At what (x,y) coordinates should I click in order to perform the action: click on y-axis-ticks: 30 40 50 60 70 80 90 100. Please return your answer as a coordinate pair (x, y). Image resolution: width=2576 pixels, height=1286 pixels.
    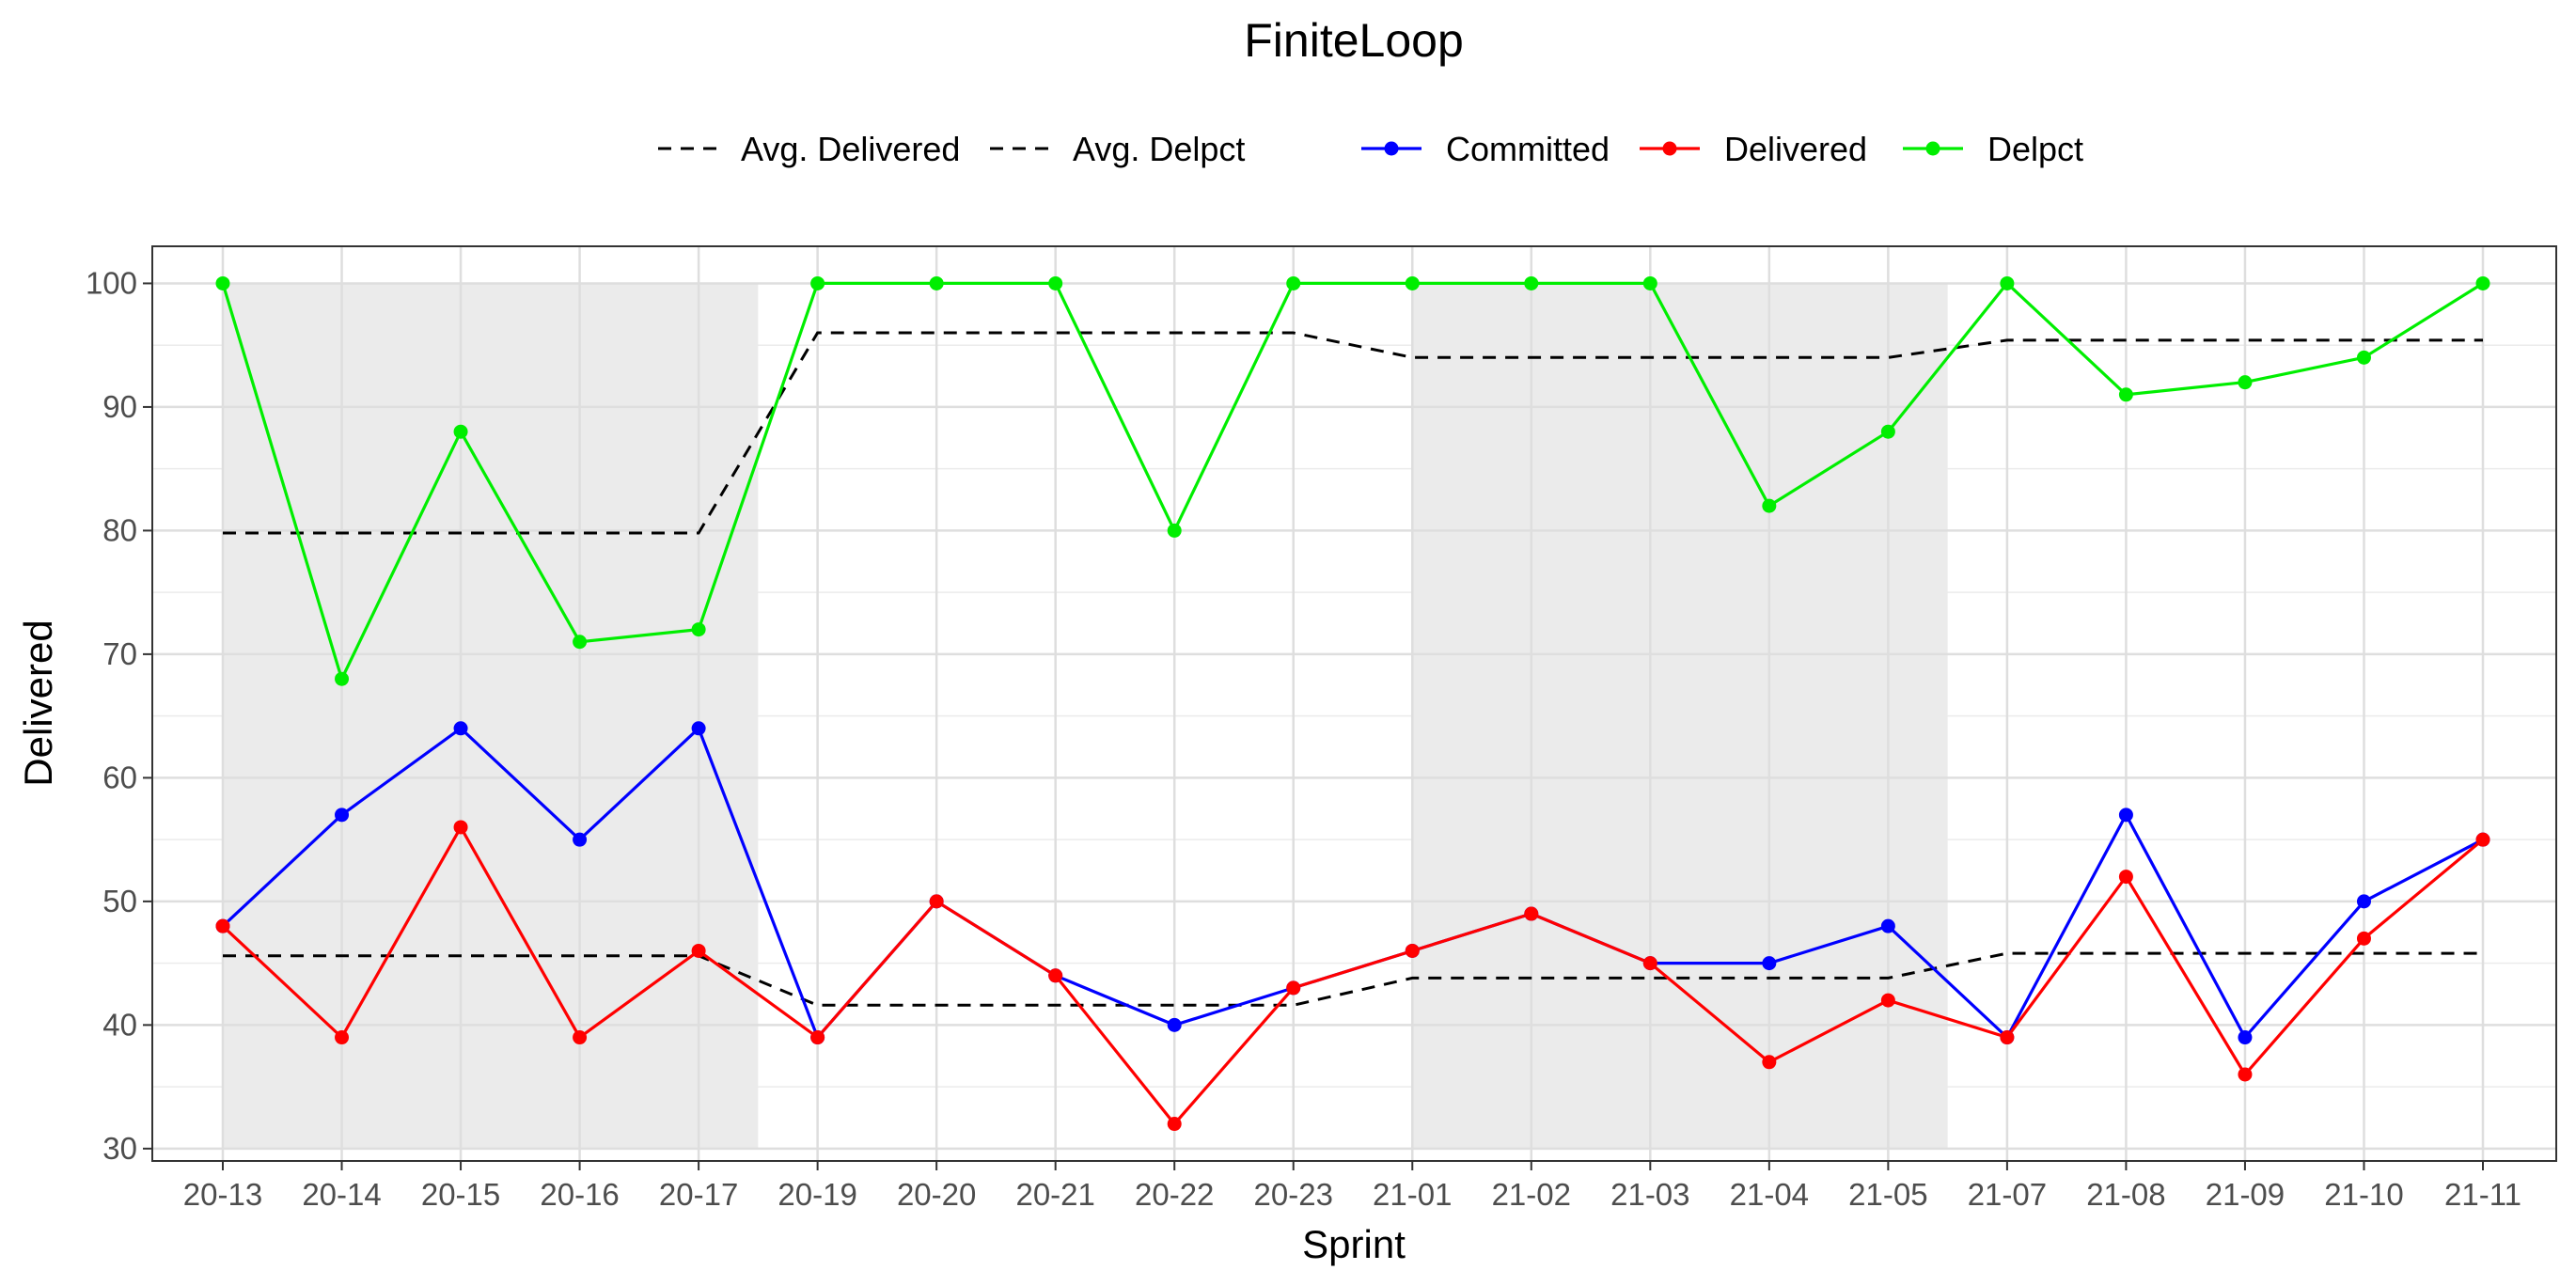
    Looking at the image, I should click on (119, 715).